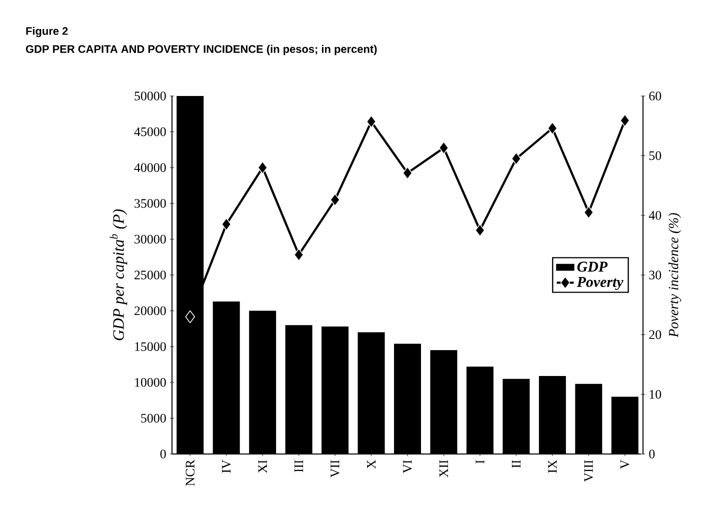 Image resolution: width=726 pixels, height=508 pixels. I want to click on y-tick-label: 25000, so click(150, 275).